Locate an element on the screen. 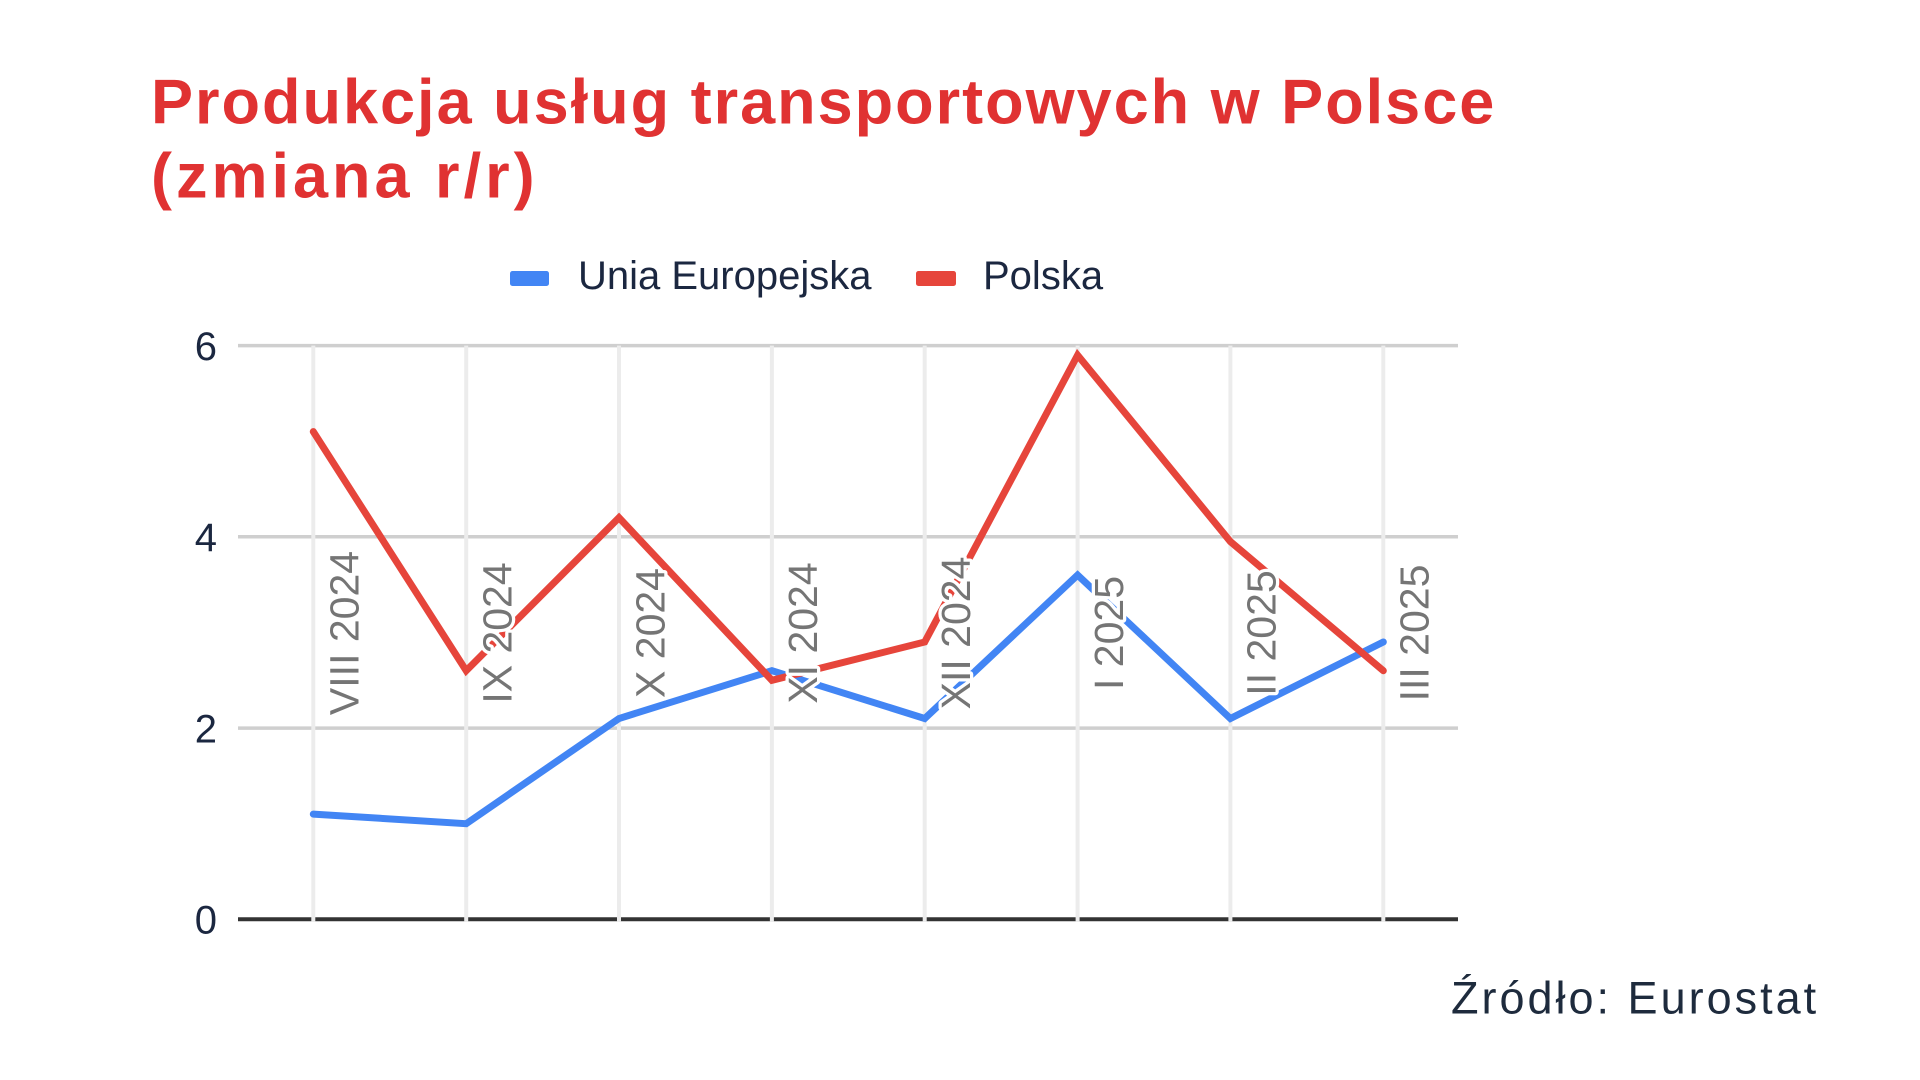  svg-text: (zmiana r/r) is located at coordinates (345, 177).